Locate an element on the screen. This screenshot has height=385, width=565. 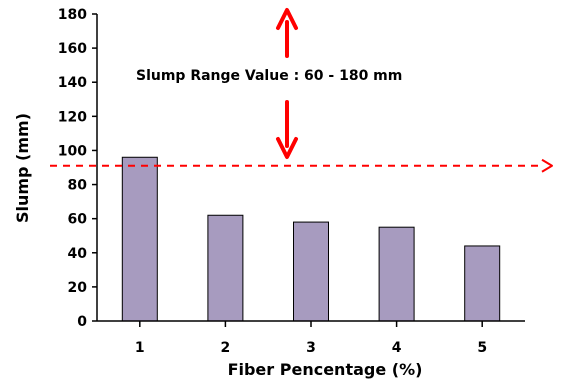
y-tick-label-140: 140 is located at coordinates (72, 83).